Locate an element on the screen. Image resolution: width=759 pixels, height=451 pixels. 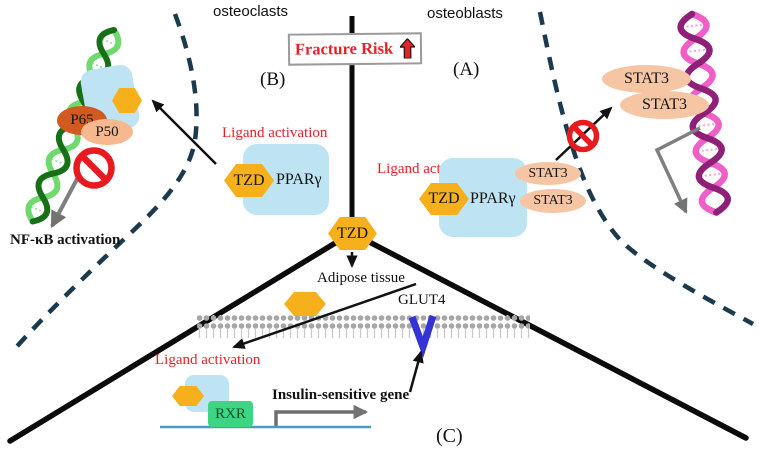
fracture-risk-up-arrow-icon is located at coordinates (408, 48).